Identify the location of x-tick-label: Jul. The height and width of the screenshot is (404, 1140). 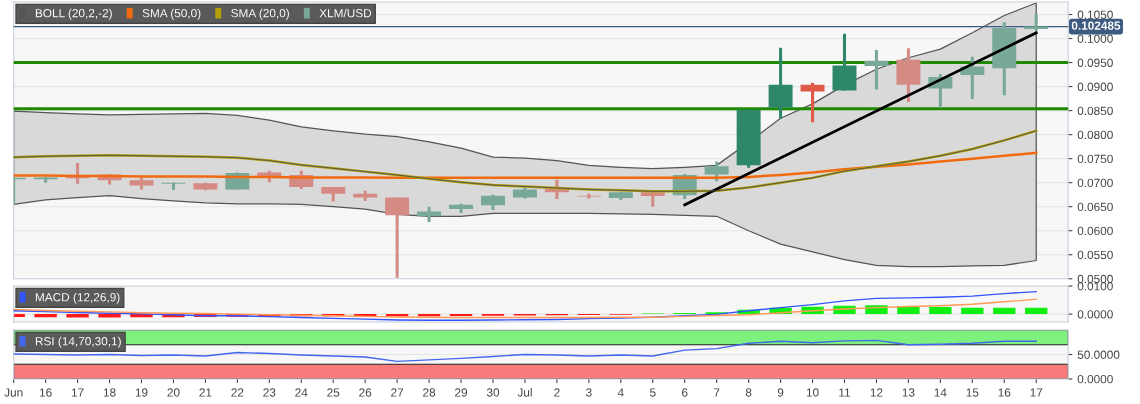
(524, 392).